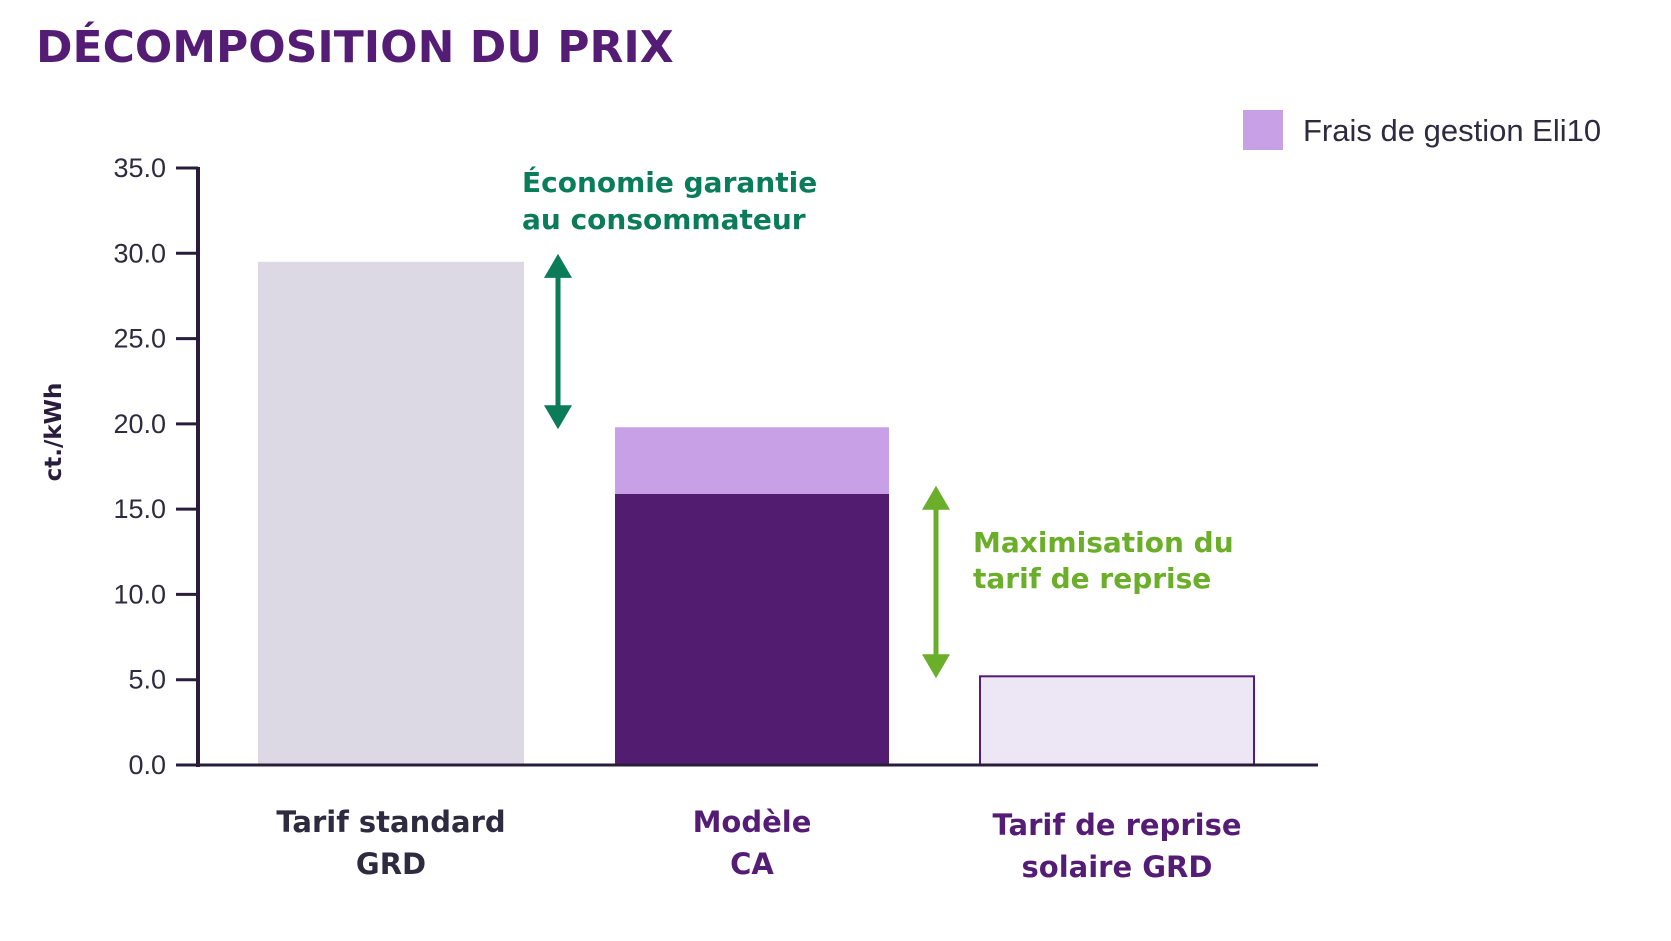  What do you see at coordinates (139, 339) in the screenshot?
I see `y-tick-label: 25.0` at bounding box center [139, 339].